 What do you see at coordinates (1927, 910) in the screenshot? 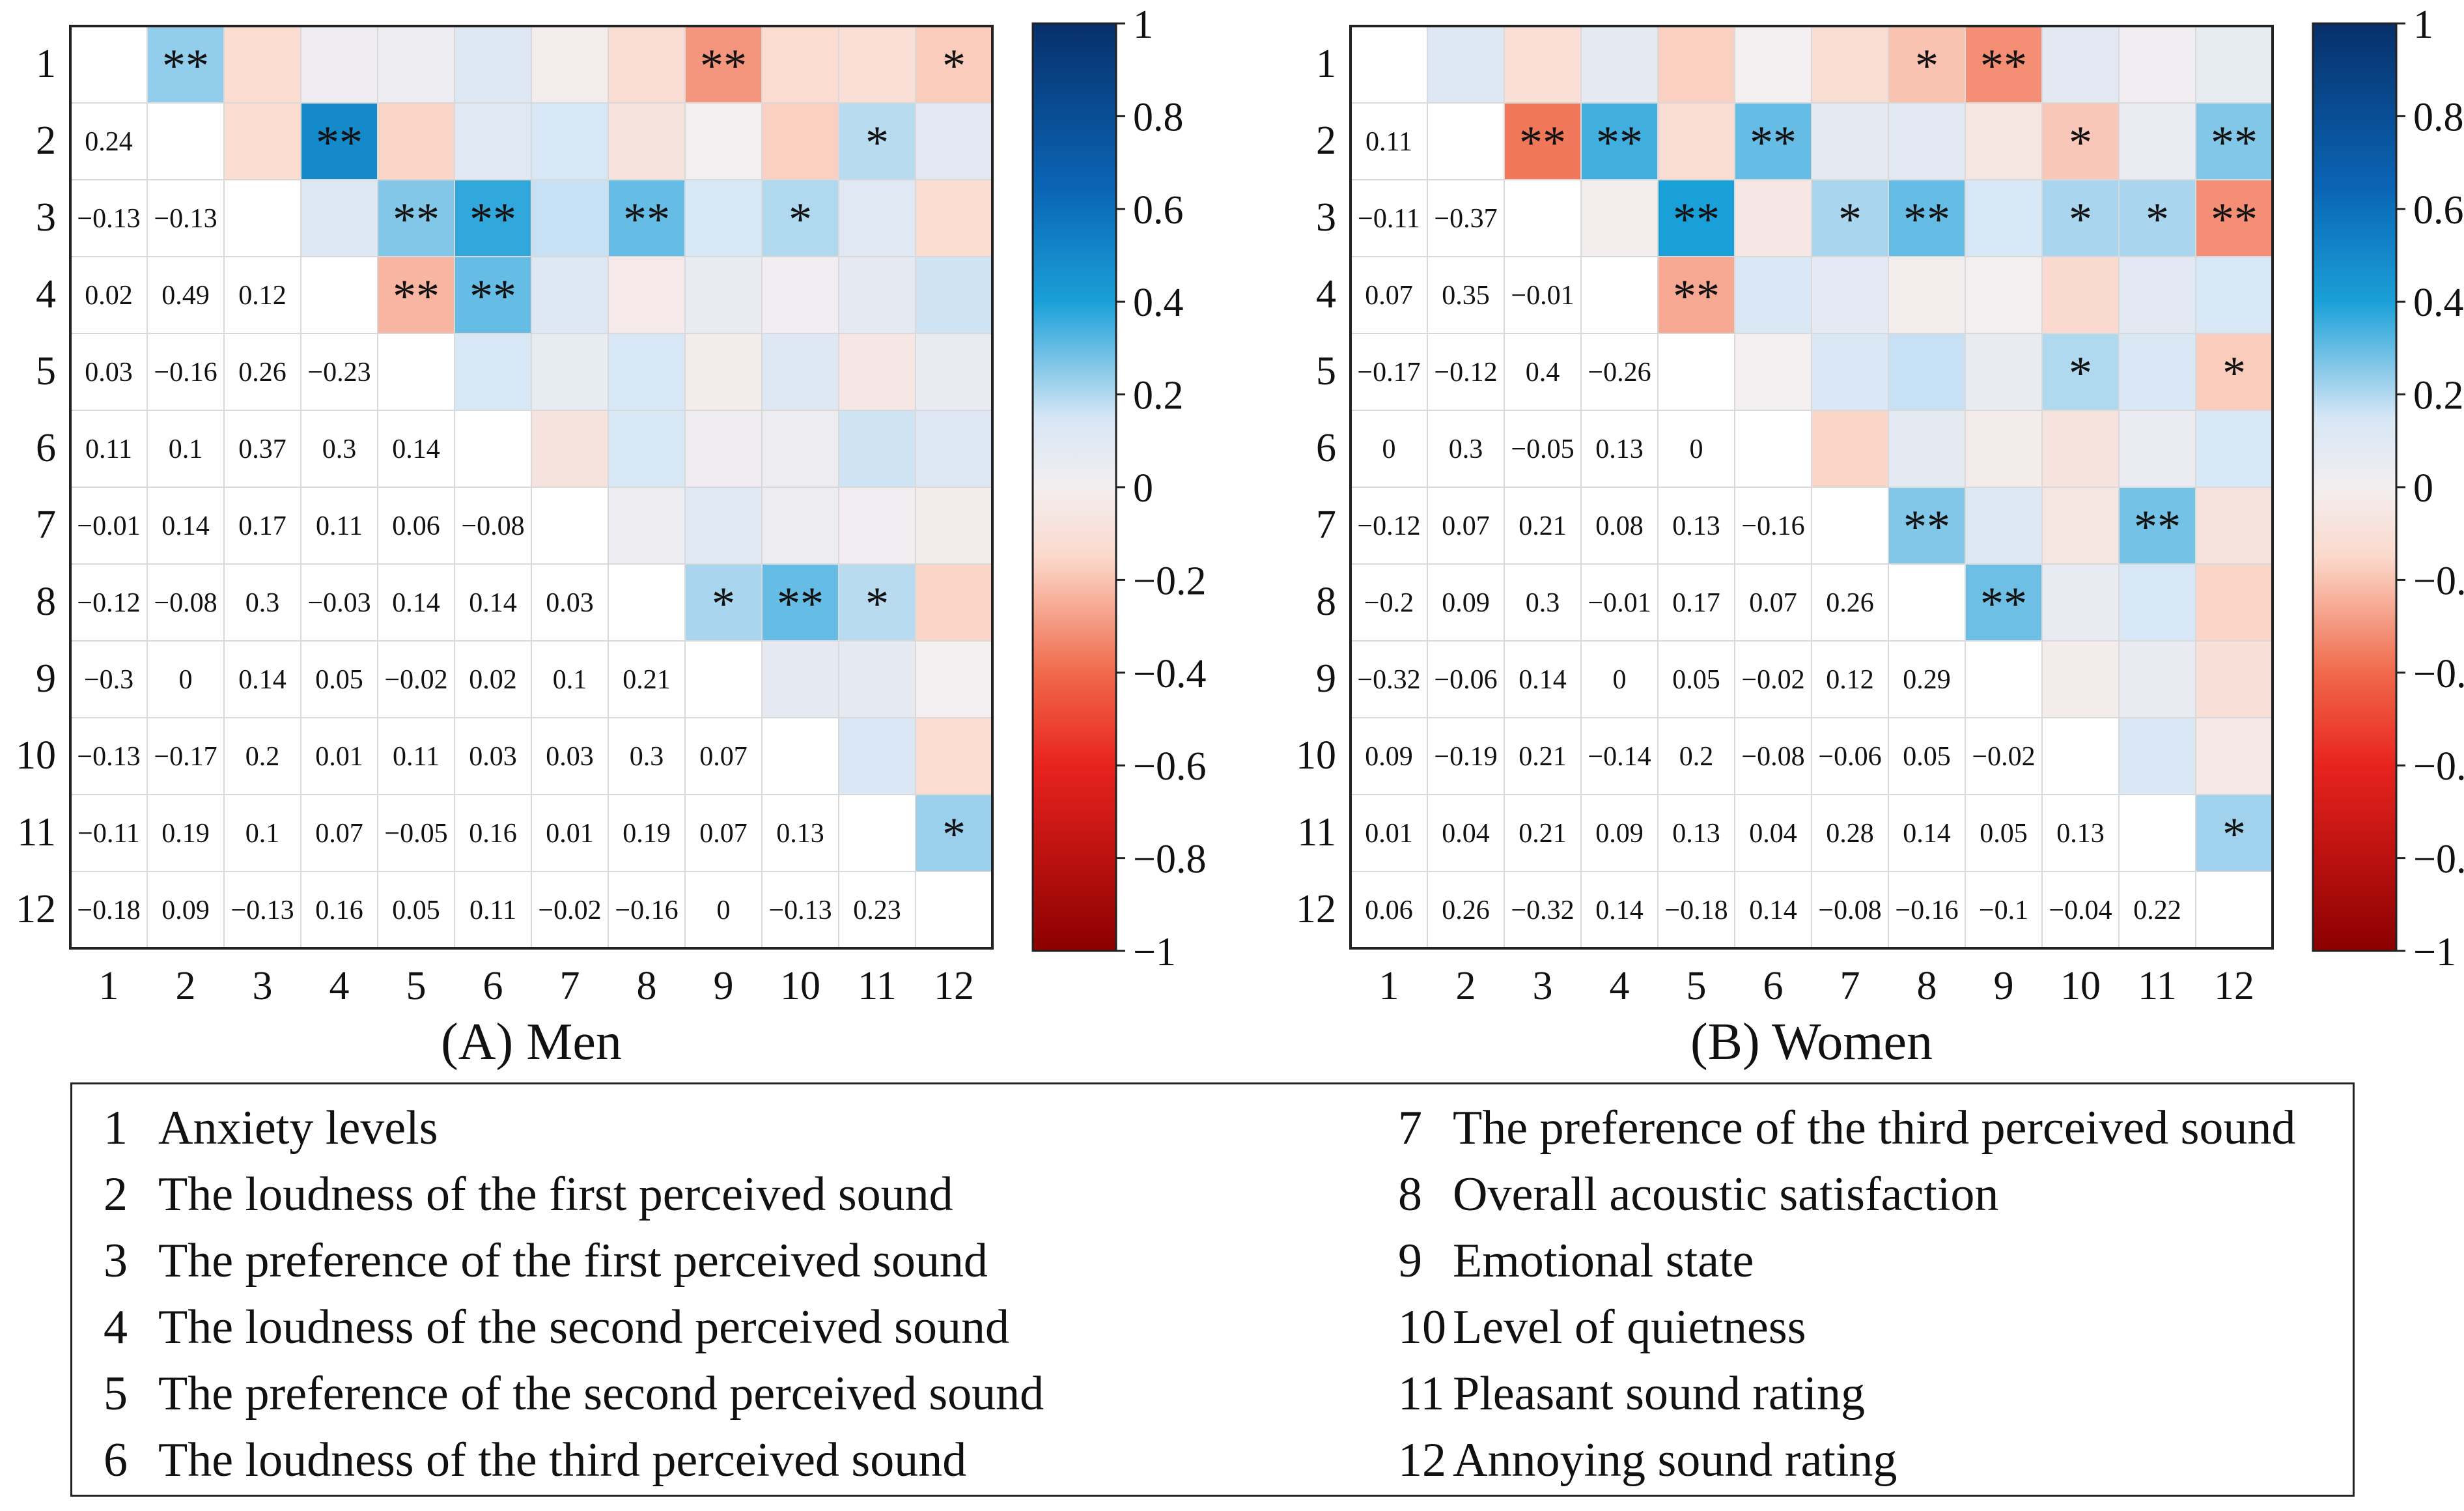
I see `correlation-value-12-8: −0.16` at bounding box center [1927, 910].